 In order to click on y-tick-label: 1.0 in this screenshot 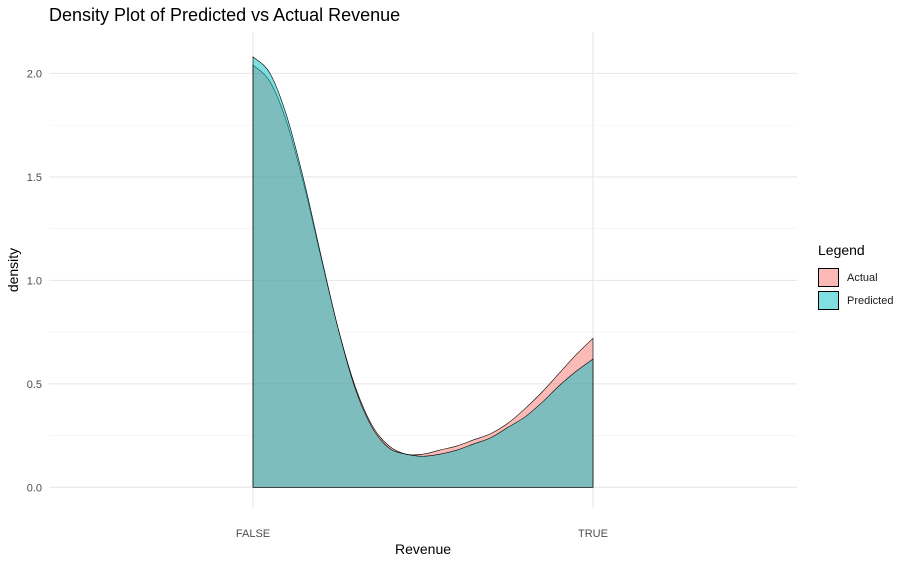, I will do `click(34, 281)`.